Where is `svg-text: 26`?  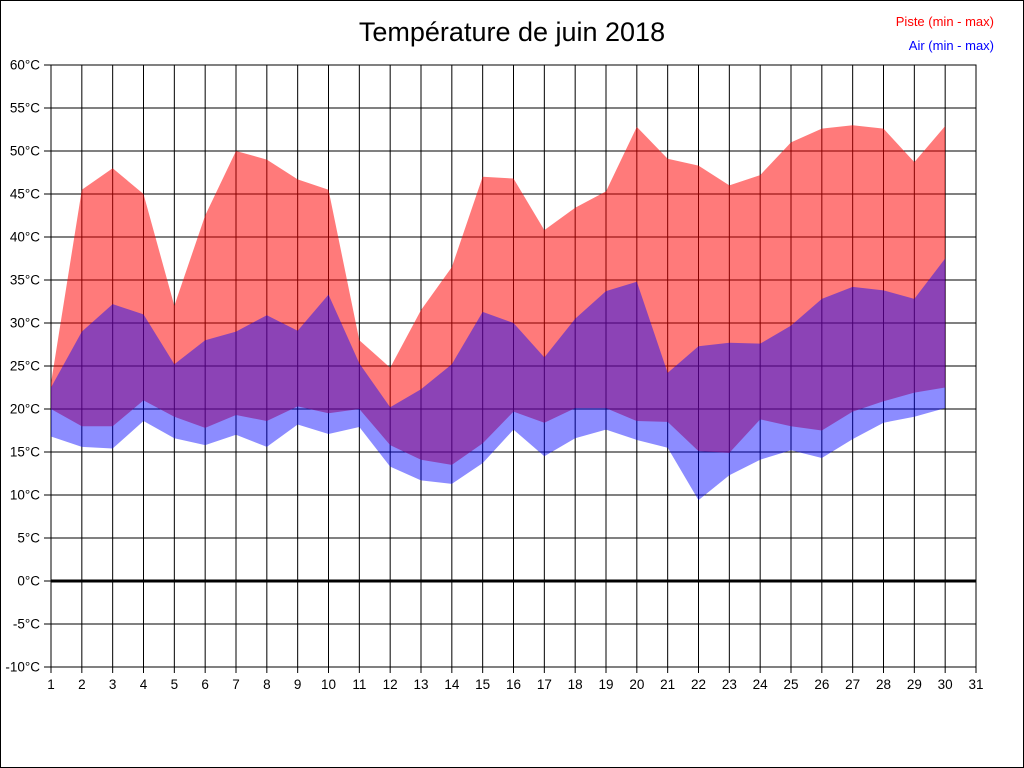
svg-text: 26 is located at coordinates (821, 684).